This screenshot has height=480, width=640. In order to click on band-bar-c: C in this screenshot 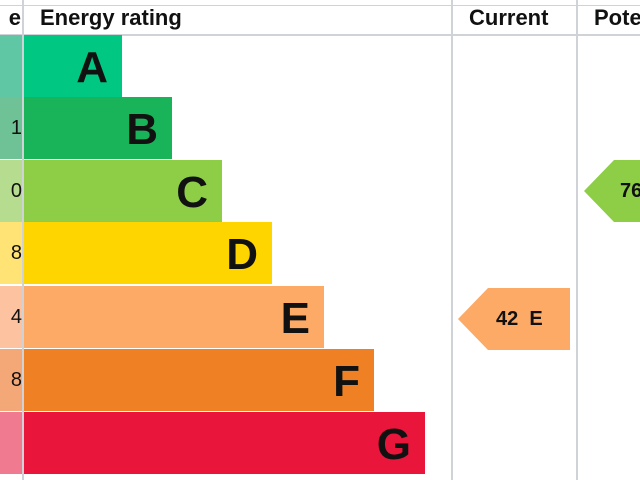, I will do `click(123, 191)`.